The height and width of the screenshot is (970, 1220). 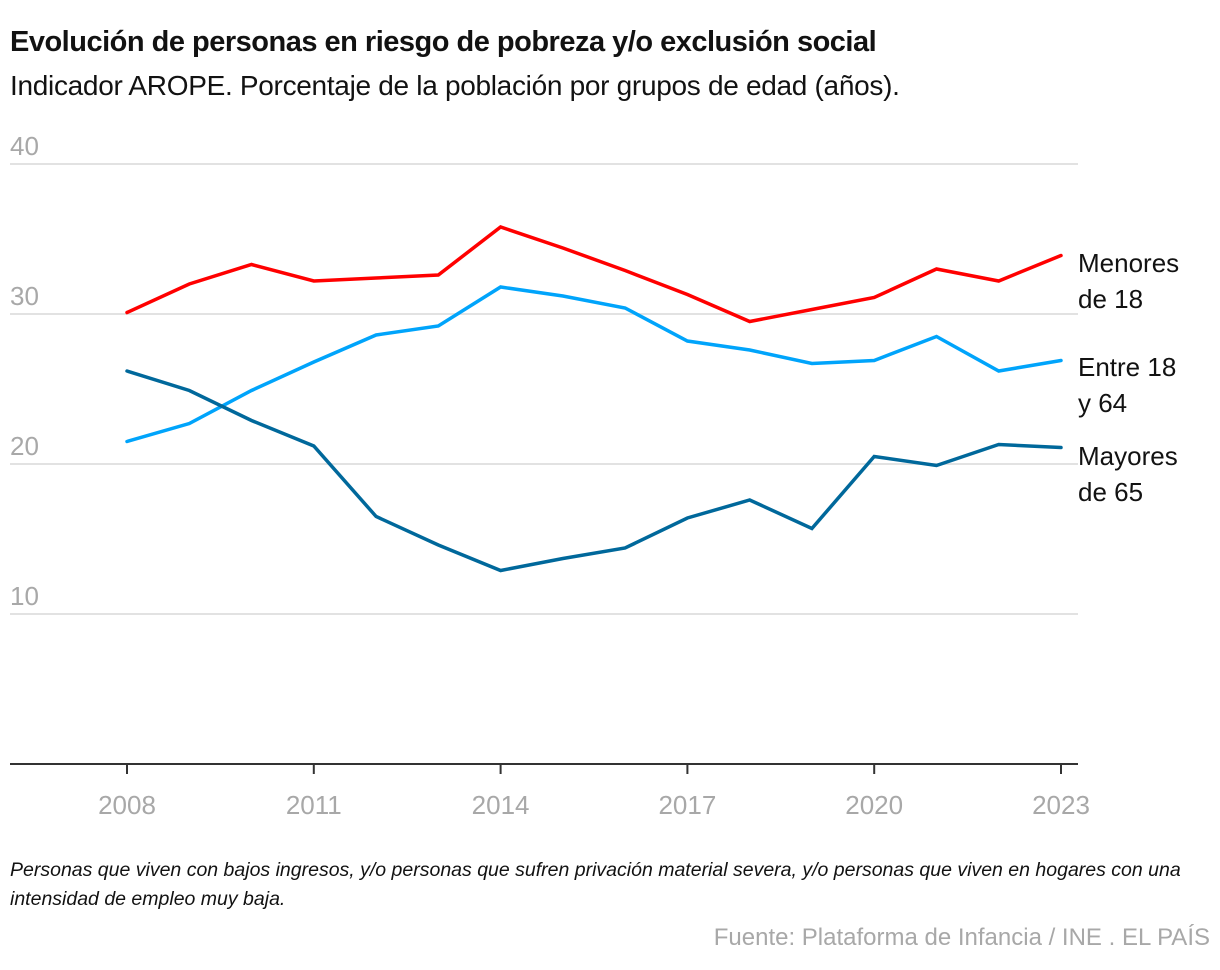 What do you see at coordinates (24, 446) in the screenshot?
I see `y-tick-label: 20` at bounding box center [24, 446].